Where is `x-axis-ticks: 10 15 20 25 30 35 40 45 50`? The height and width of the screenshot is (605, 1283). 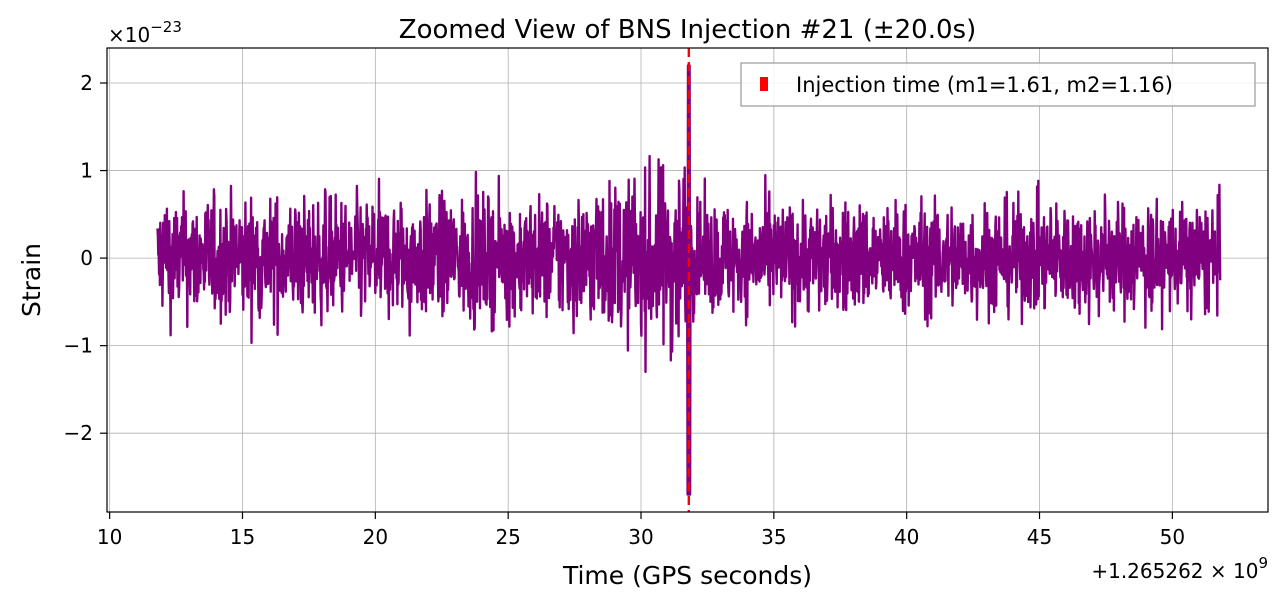
x-axis-ticks: 10 15 20 25 30 35 40 45 50 is located at coordinates (641, 530).